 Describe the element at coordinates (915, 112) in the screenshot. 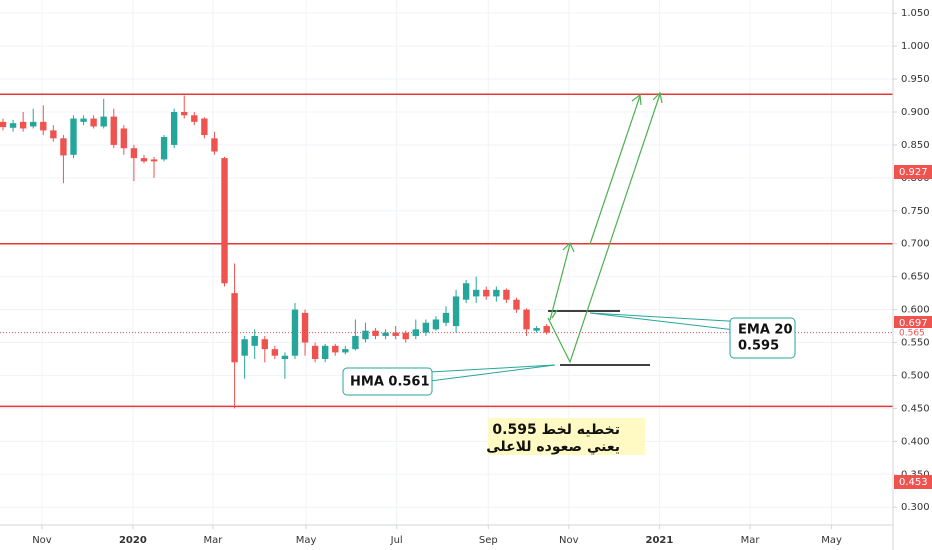

I see `y-tick-label: 0.900` at that location.